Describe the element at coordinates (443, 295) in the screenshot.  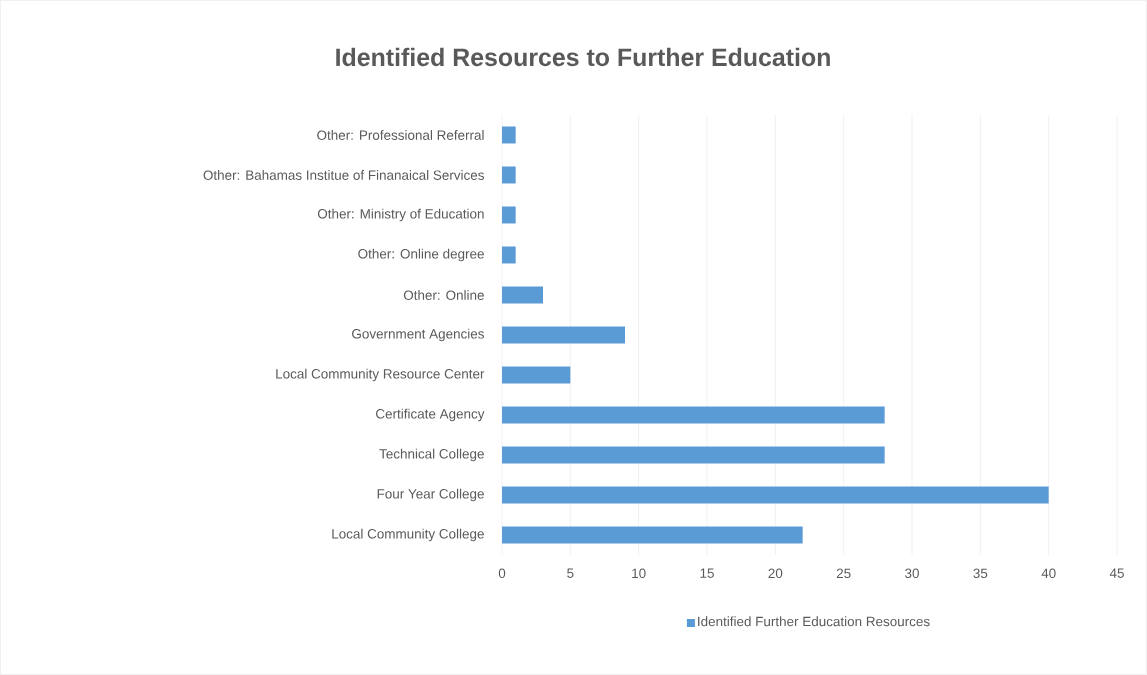
I see `y-tick-label: Other: Online` at that location.